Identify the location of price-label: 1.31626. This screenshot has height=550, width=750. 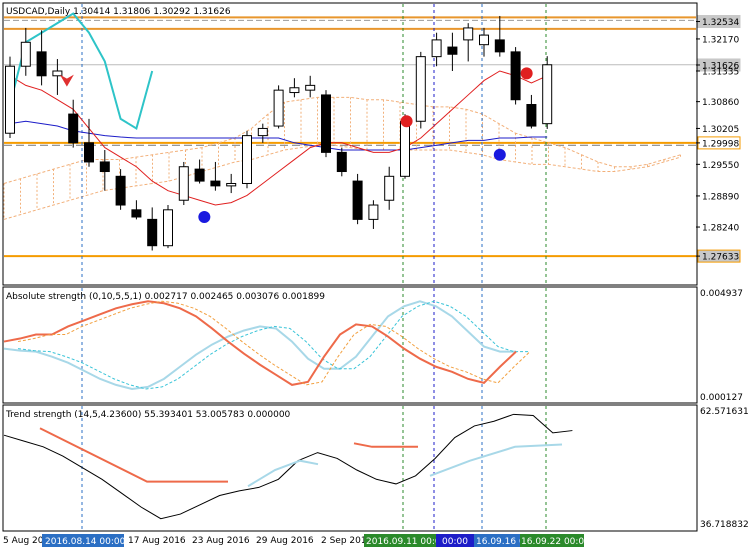
(718, 65).